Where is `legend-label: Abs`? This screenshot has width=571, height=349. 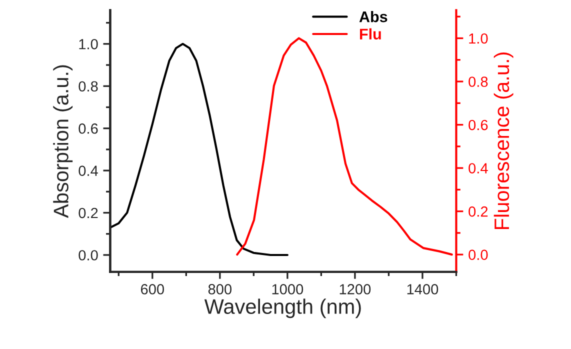
legend-label: Abs is located at coordinates (373, 16).